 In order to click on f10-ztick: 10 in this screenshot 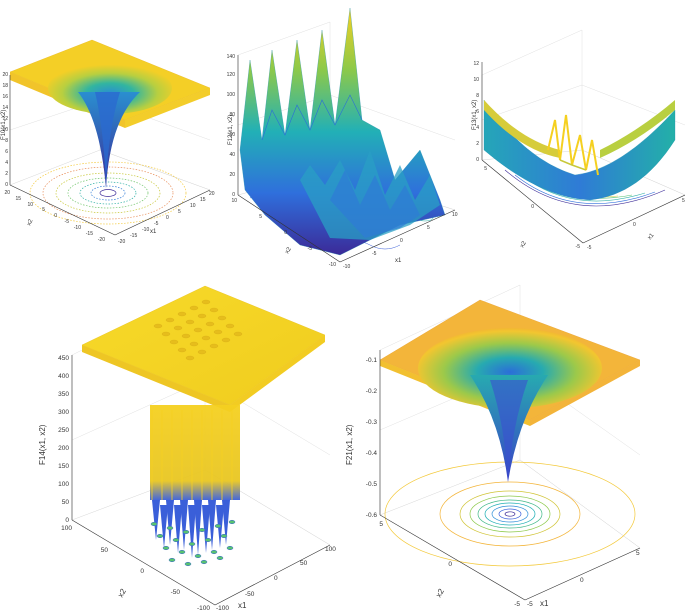, I will do `click(5, 130)`.